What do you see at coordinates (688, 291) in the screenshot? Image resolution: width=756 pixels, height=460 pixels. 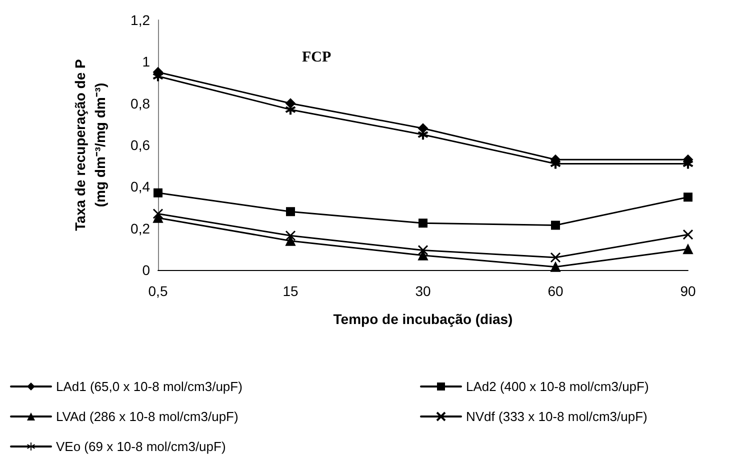 I see `x-tick-label: 90` at bounding box center [688, 291].